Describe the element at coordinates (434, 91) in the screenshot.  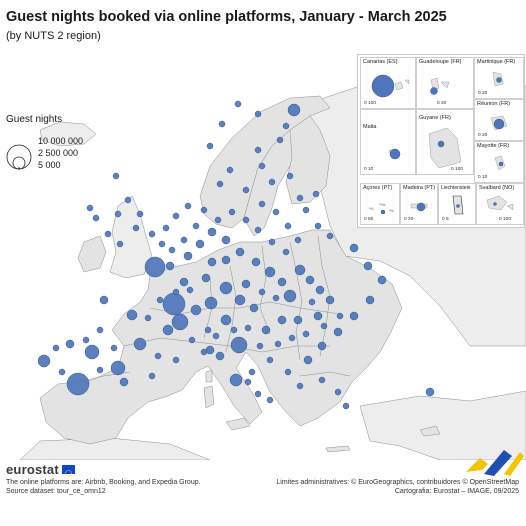
I see `bubble-guadeloupe` at that location.